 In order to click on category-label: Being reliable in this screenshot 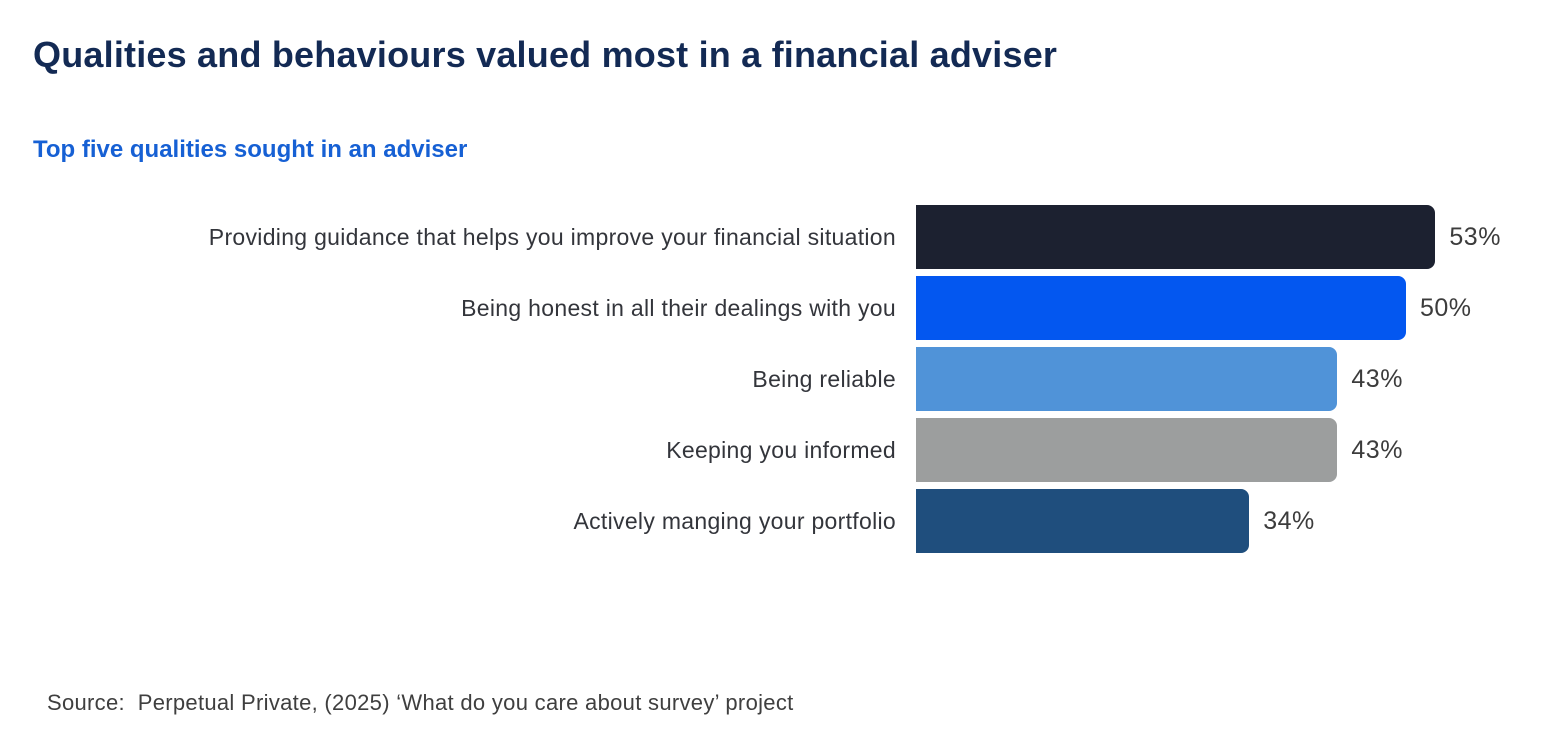, I will do `click(824, 378)`.